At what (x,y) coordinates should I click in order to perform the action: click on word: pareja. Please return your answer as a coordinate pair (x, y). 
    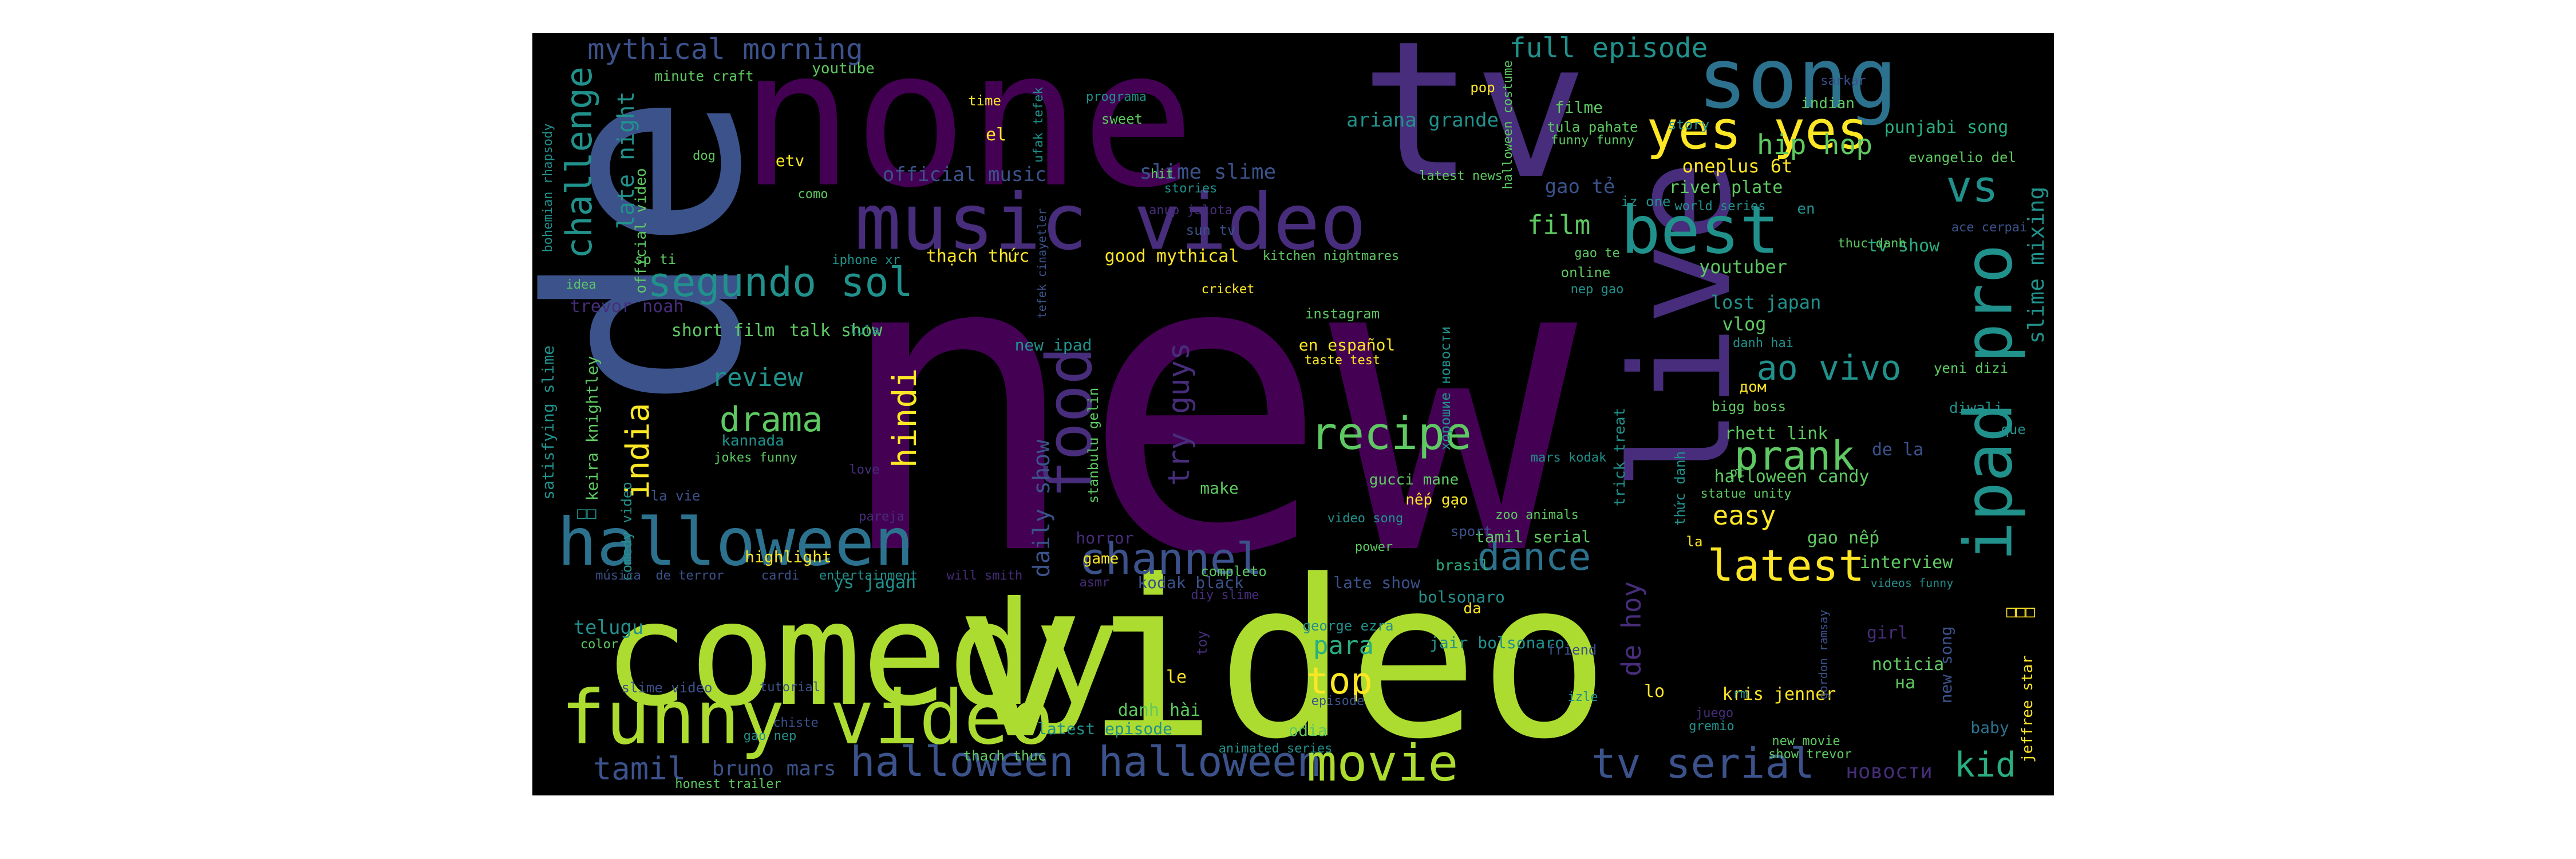
    Looking at the image, I should click on (881, 517).